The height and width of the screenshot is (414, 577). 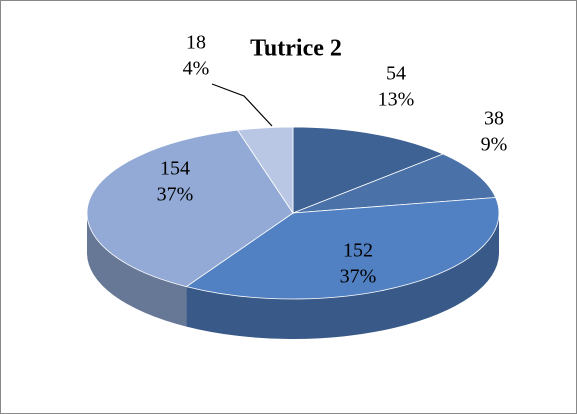 I want to click on percent-label: 4%, so click(x=196, y=69).